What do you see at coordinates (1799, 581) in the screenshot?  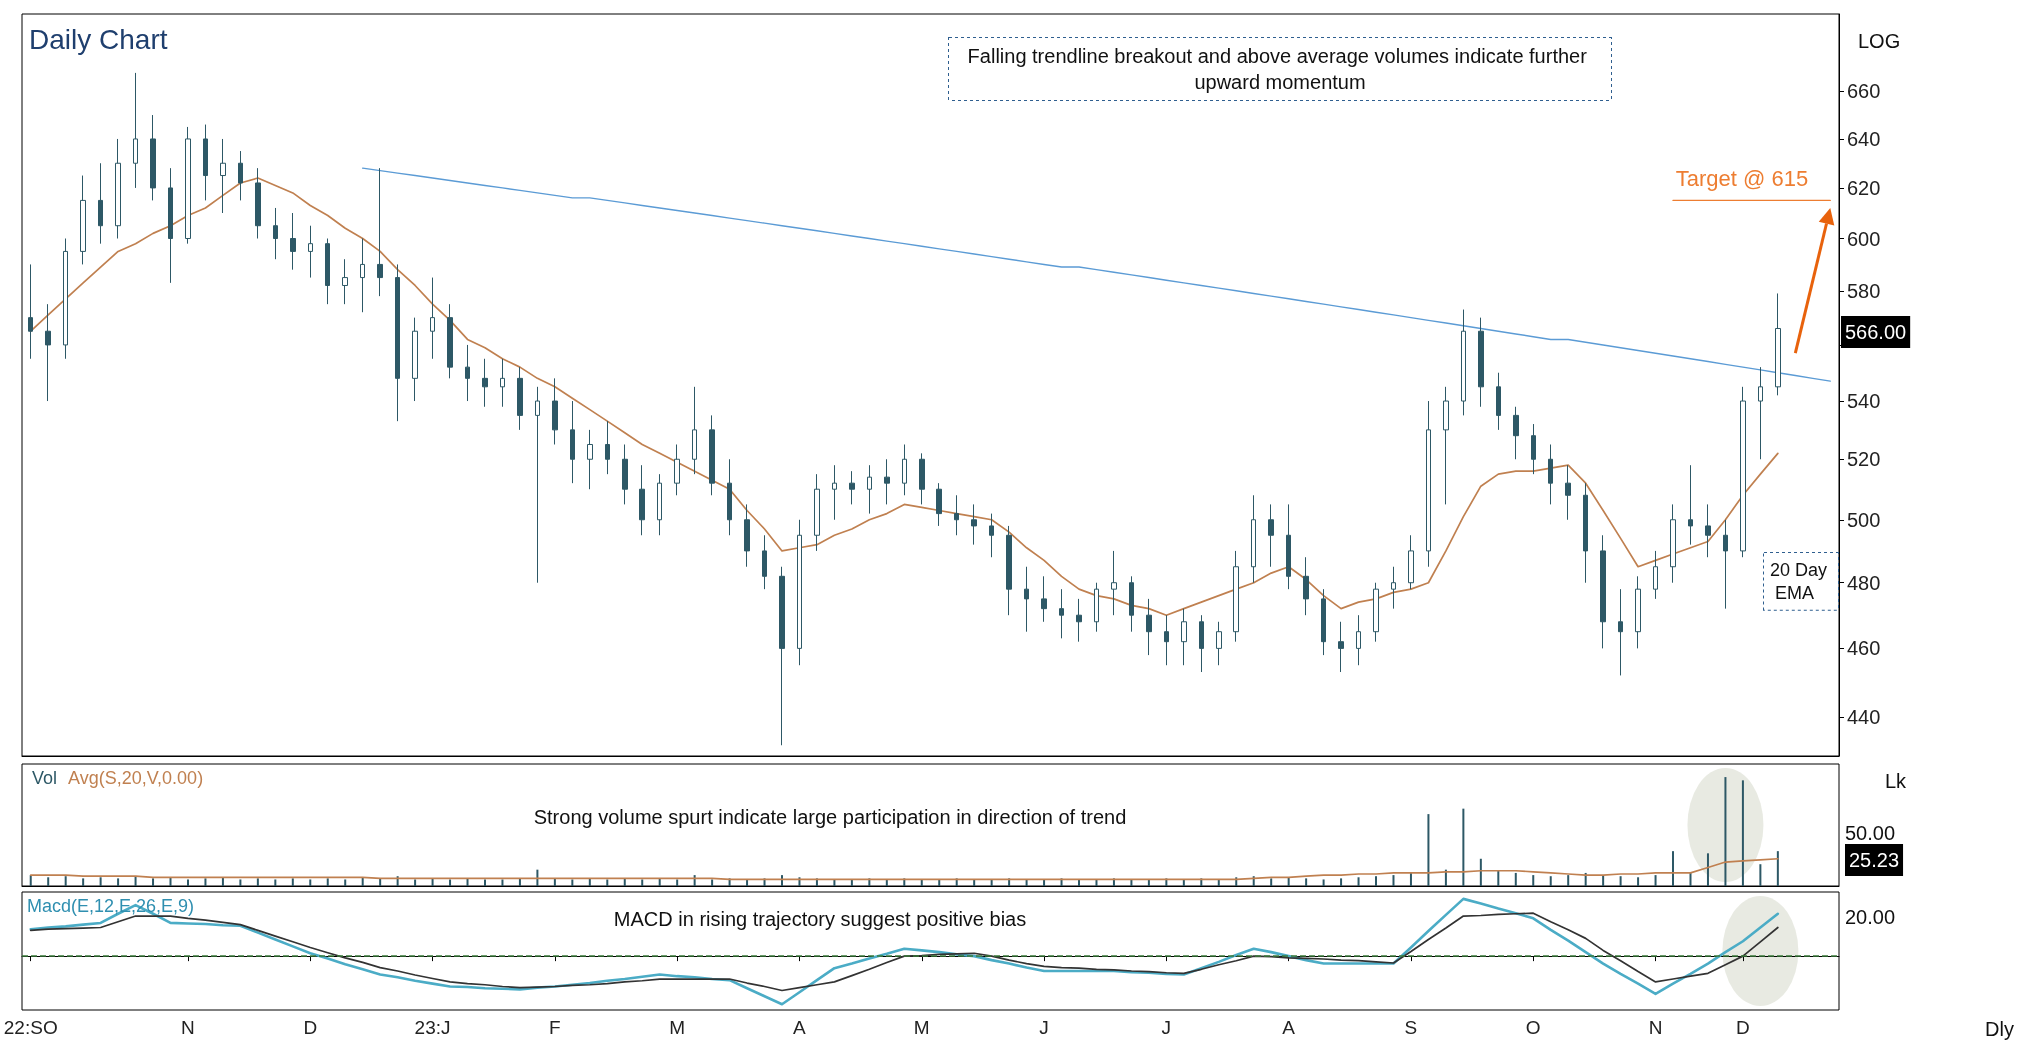 I see `annotation: 20 Day EMA` at bounding box center [1799, 581].